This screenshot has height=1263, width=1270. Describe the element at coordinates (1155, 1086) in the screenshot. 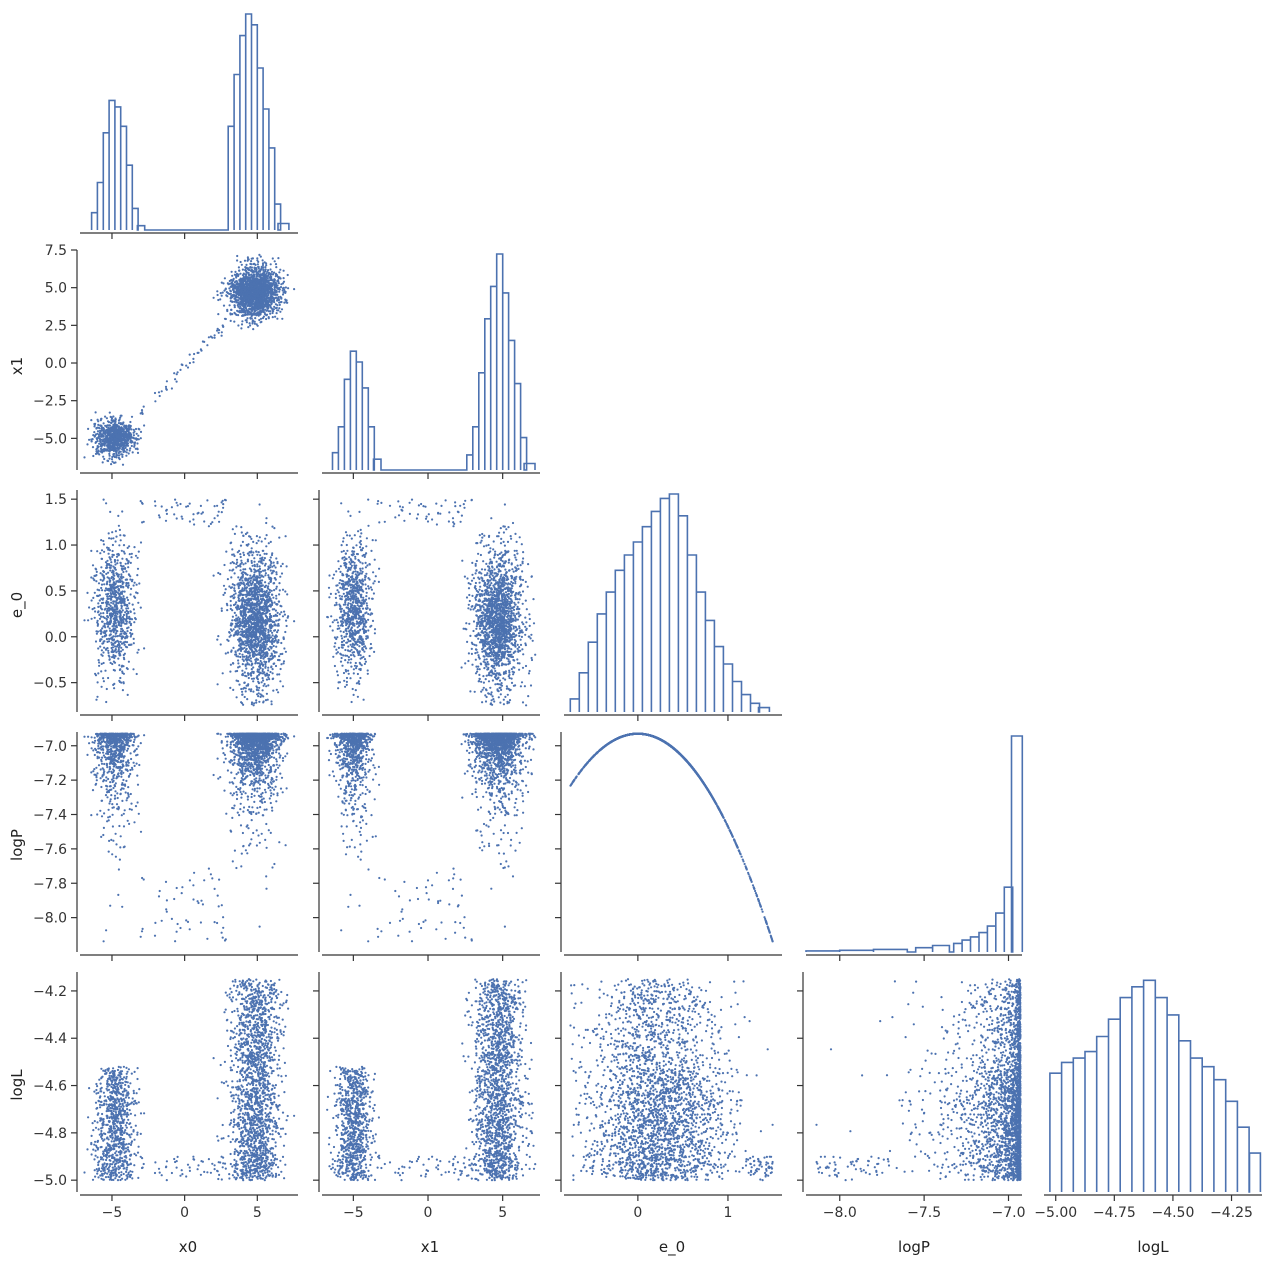

I see `histogram-logL` at that location.